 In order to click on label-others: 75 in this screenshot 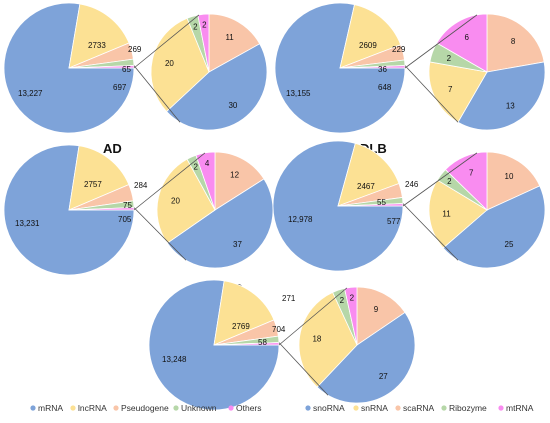, I will do `click(127, 205)`.